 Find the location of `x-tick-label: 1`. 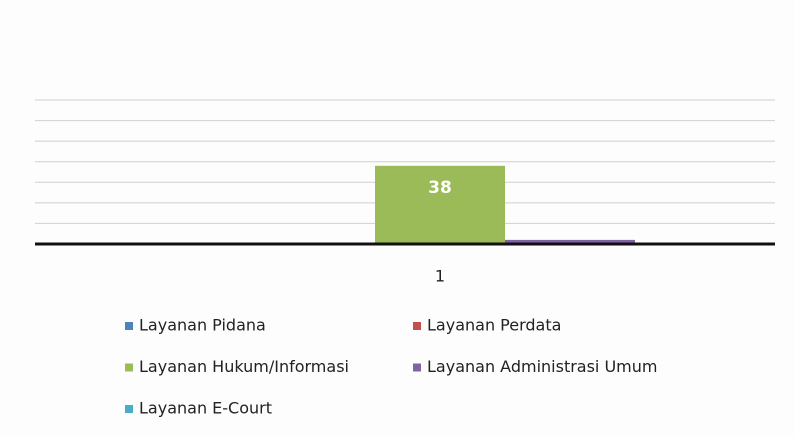

x-tick-label: 1 is located at coordinates (440, 276).